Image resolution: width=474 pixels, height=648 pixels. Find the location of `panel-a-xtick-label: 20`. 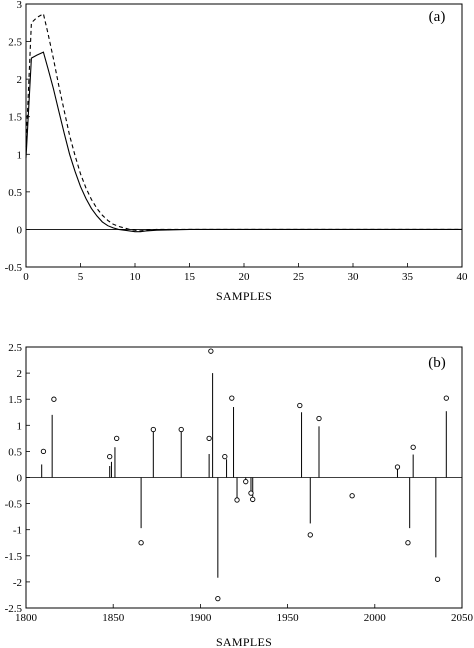

panel-a-xtick-label: 20 is located at coordinates (245, 277).